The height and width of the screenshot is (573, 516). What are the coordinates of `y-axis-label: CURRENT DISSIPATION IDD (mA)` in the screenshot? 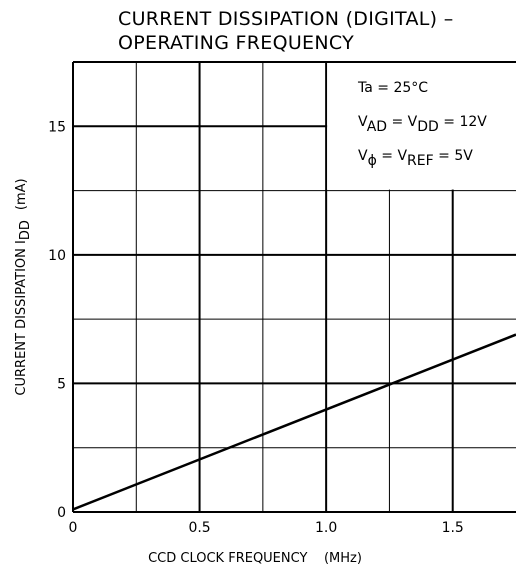 It's located at (23, 286).